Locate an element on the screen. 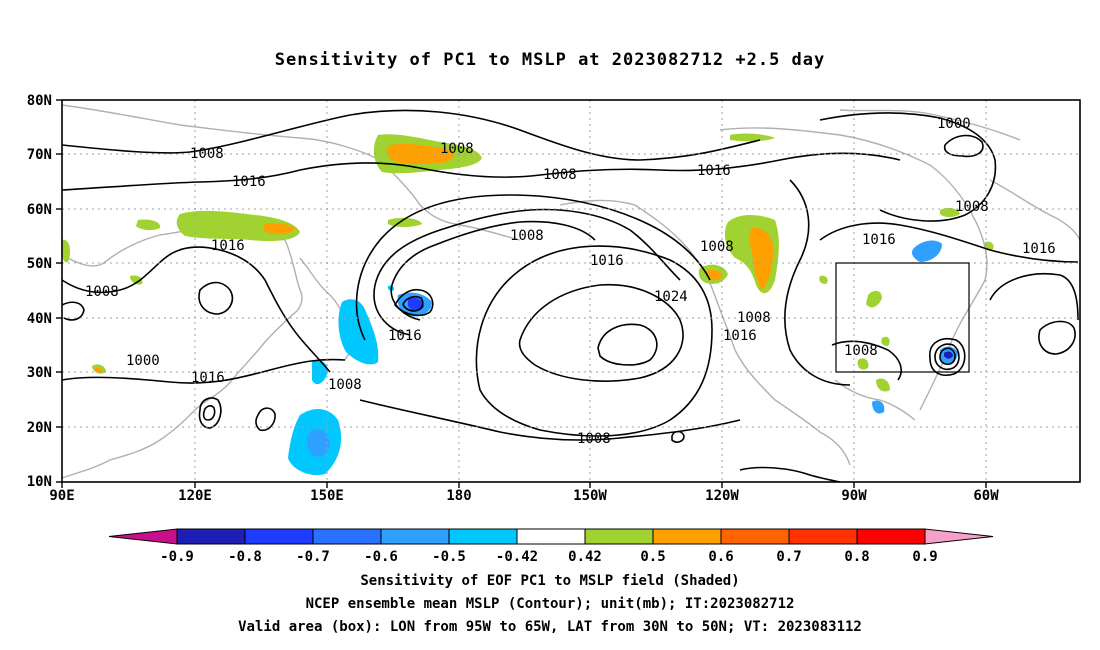 Image resolution: width=1100 pixels, height=650 pixels. coastline-bering is located at coordinates (450, 200).